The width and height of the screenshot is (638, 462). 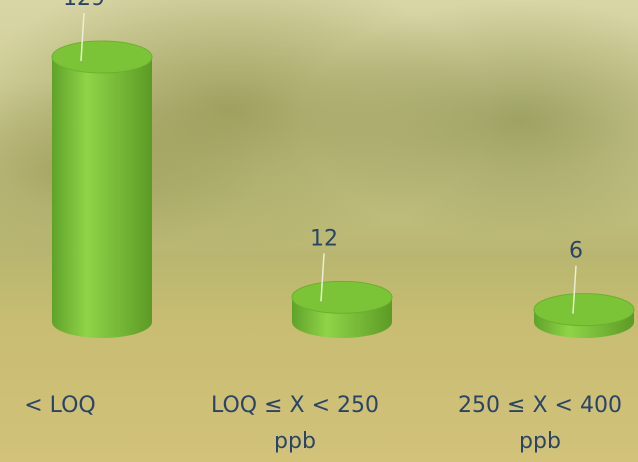 What do you see at coordinates (324, 238) in the screenshot?
I see `value-label: 12` at bounding box center [324, 238].